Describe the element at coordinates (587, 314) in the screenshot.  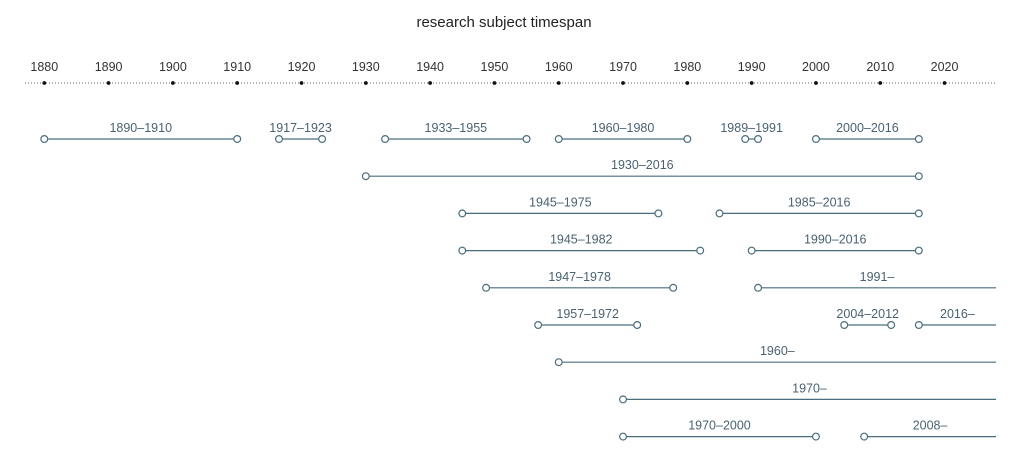
I see `range-label: 1957–1972` at that location.